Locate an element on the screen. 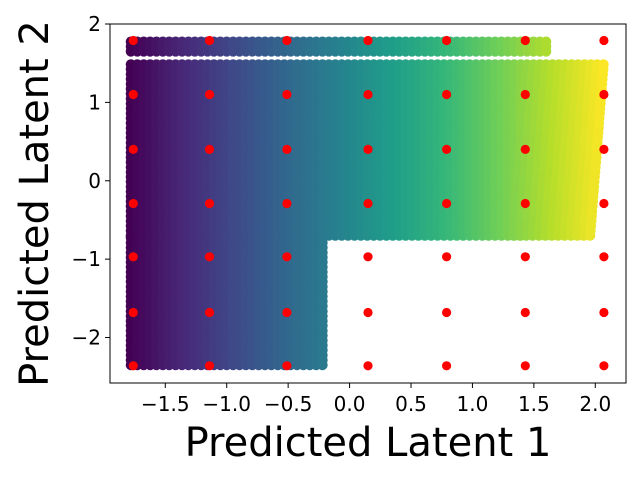 The height and width of the screenshot is (480, 640). x-tick-label: 1.0 is located at coordinates (473, 404).